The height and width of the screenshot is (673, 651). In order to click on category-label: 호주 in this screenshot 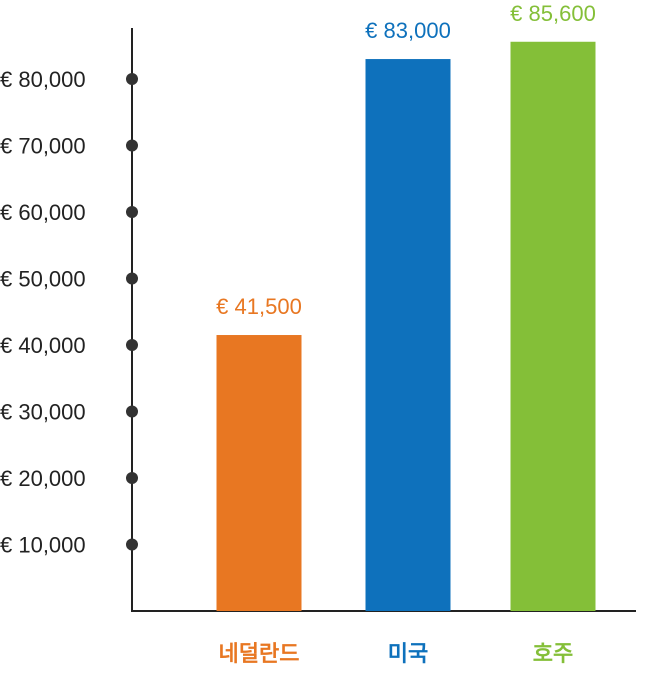, I will do `click(553, 654)`.